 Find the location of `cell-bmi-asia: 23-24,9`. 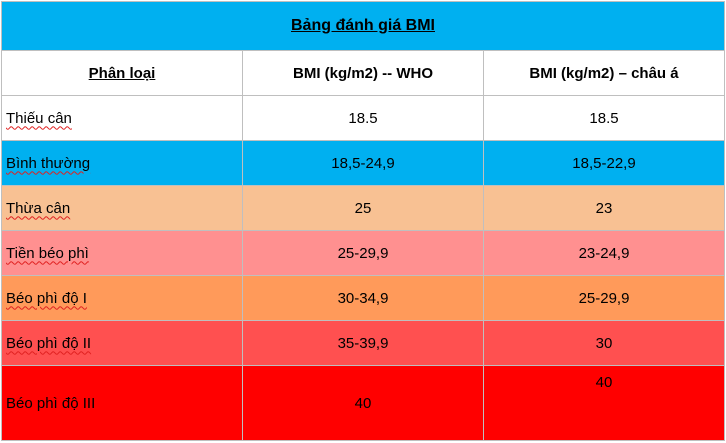

cell-bmi-asia: 23-24,9 is located at coordinates (604, 253).